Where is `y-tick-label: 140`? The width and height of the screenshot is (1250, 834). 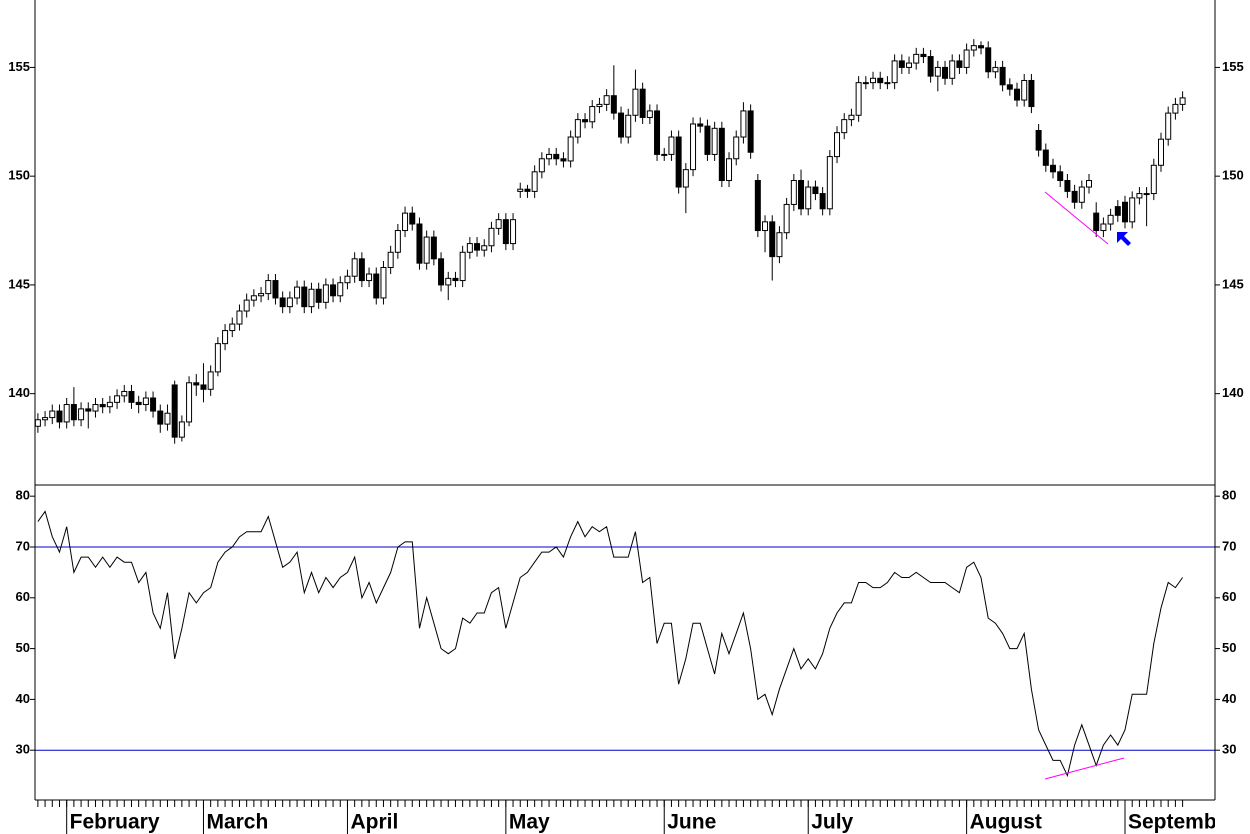
y-tick-label: 140 is located at coordinates (19, 392).